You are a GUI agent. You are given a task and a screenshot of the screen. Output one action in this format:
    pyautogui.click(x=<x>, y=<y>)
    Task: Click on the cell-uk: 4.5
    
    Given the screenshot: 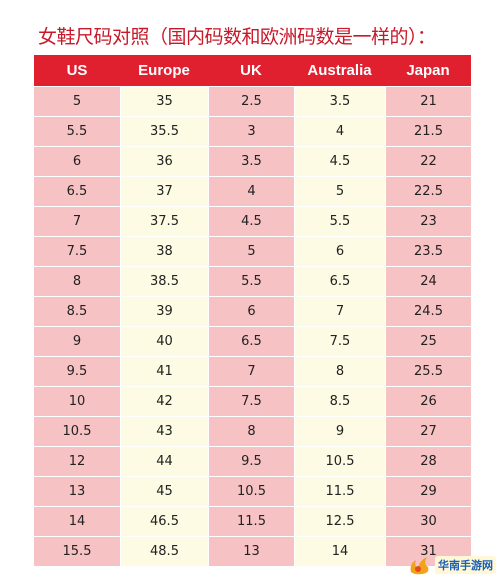 What is the action you would take?
    pyautogui.click(x=251, y=221)
    